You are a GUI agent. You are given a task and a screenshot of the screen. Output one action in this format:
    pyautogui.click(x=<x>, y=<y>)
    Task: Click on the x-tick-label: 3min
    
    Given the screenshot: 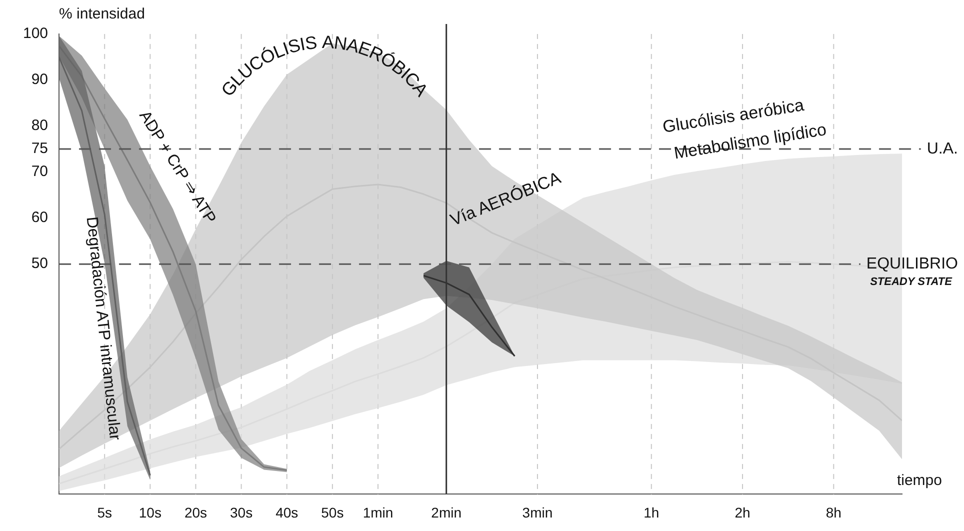 What is the action you would take?
    pyautogui.click(x=537, y=512)
    